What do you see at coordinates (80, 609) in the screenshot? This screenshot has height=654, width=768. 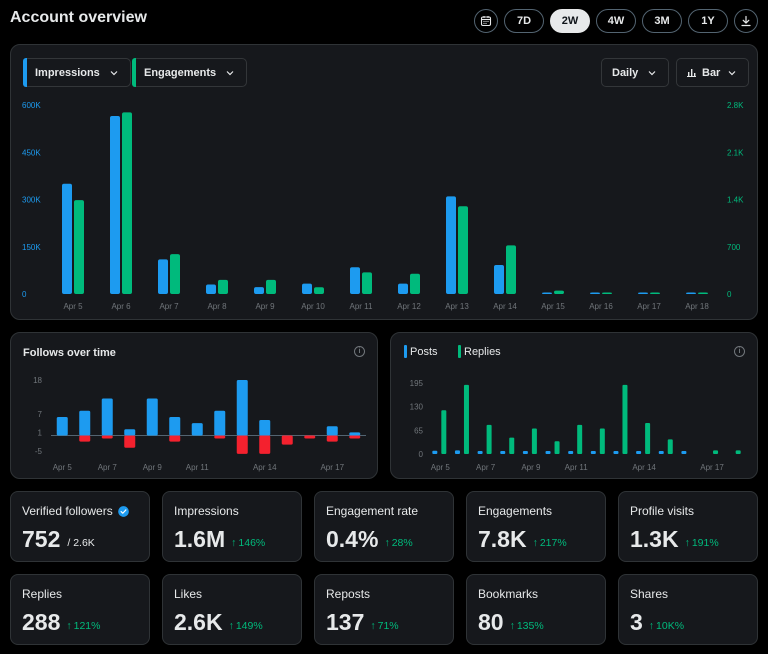 I see `stat-card: Replies 288 ↑ 121%` at bounding box center [80, 609].